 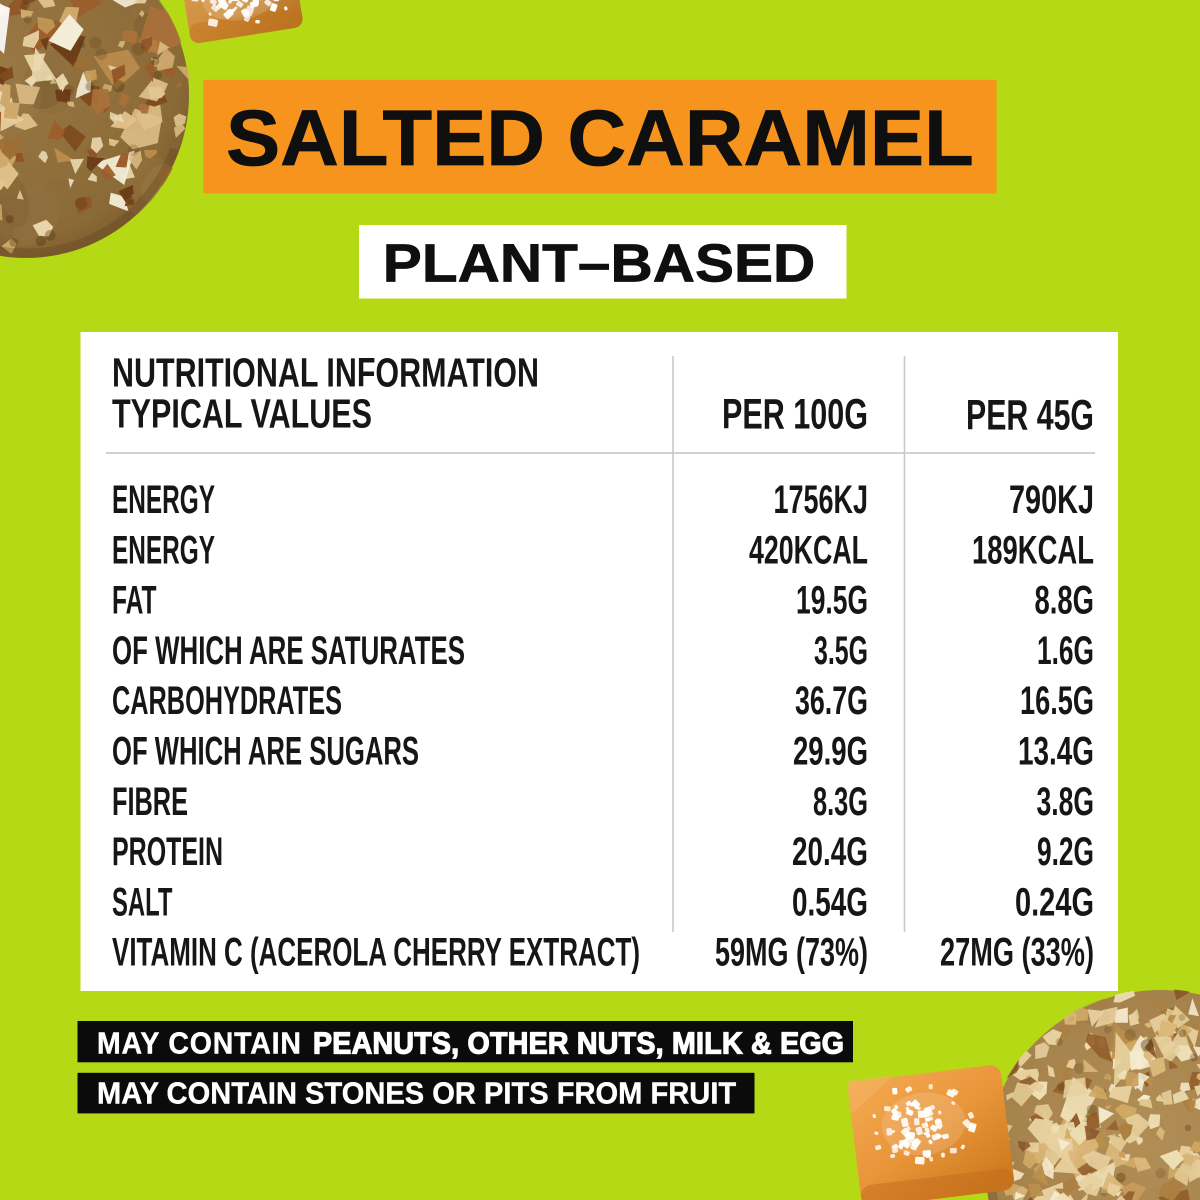 What do you see at coordinates (599, 263) in the screenshot?
I see `svg-text: PLANT–BASED` at bounding box center [599, 263].